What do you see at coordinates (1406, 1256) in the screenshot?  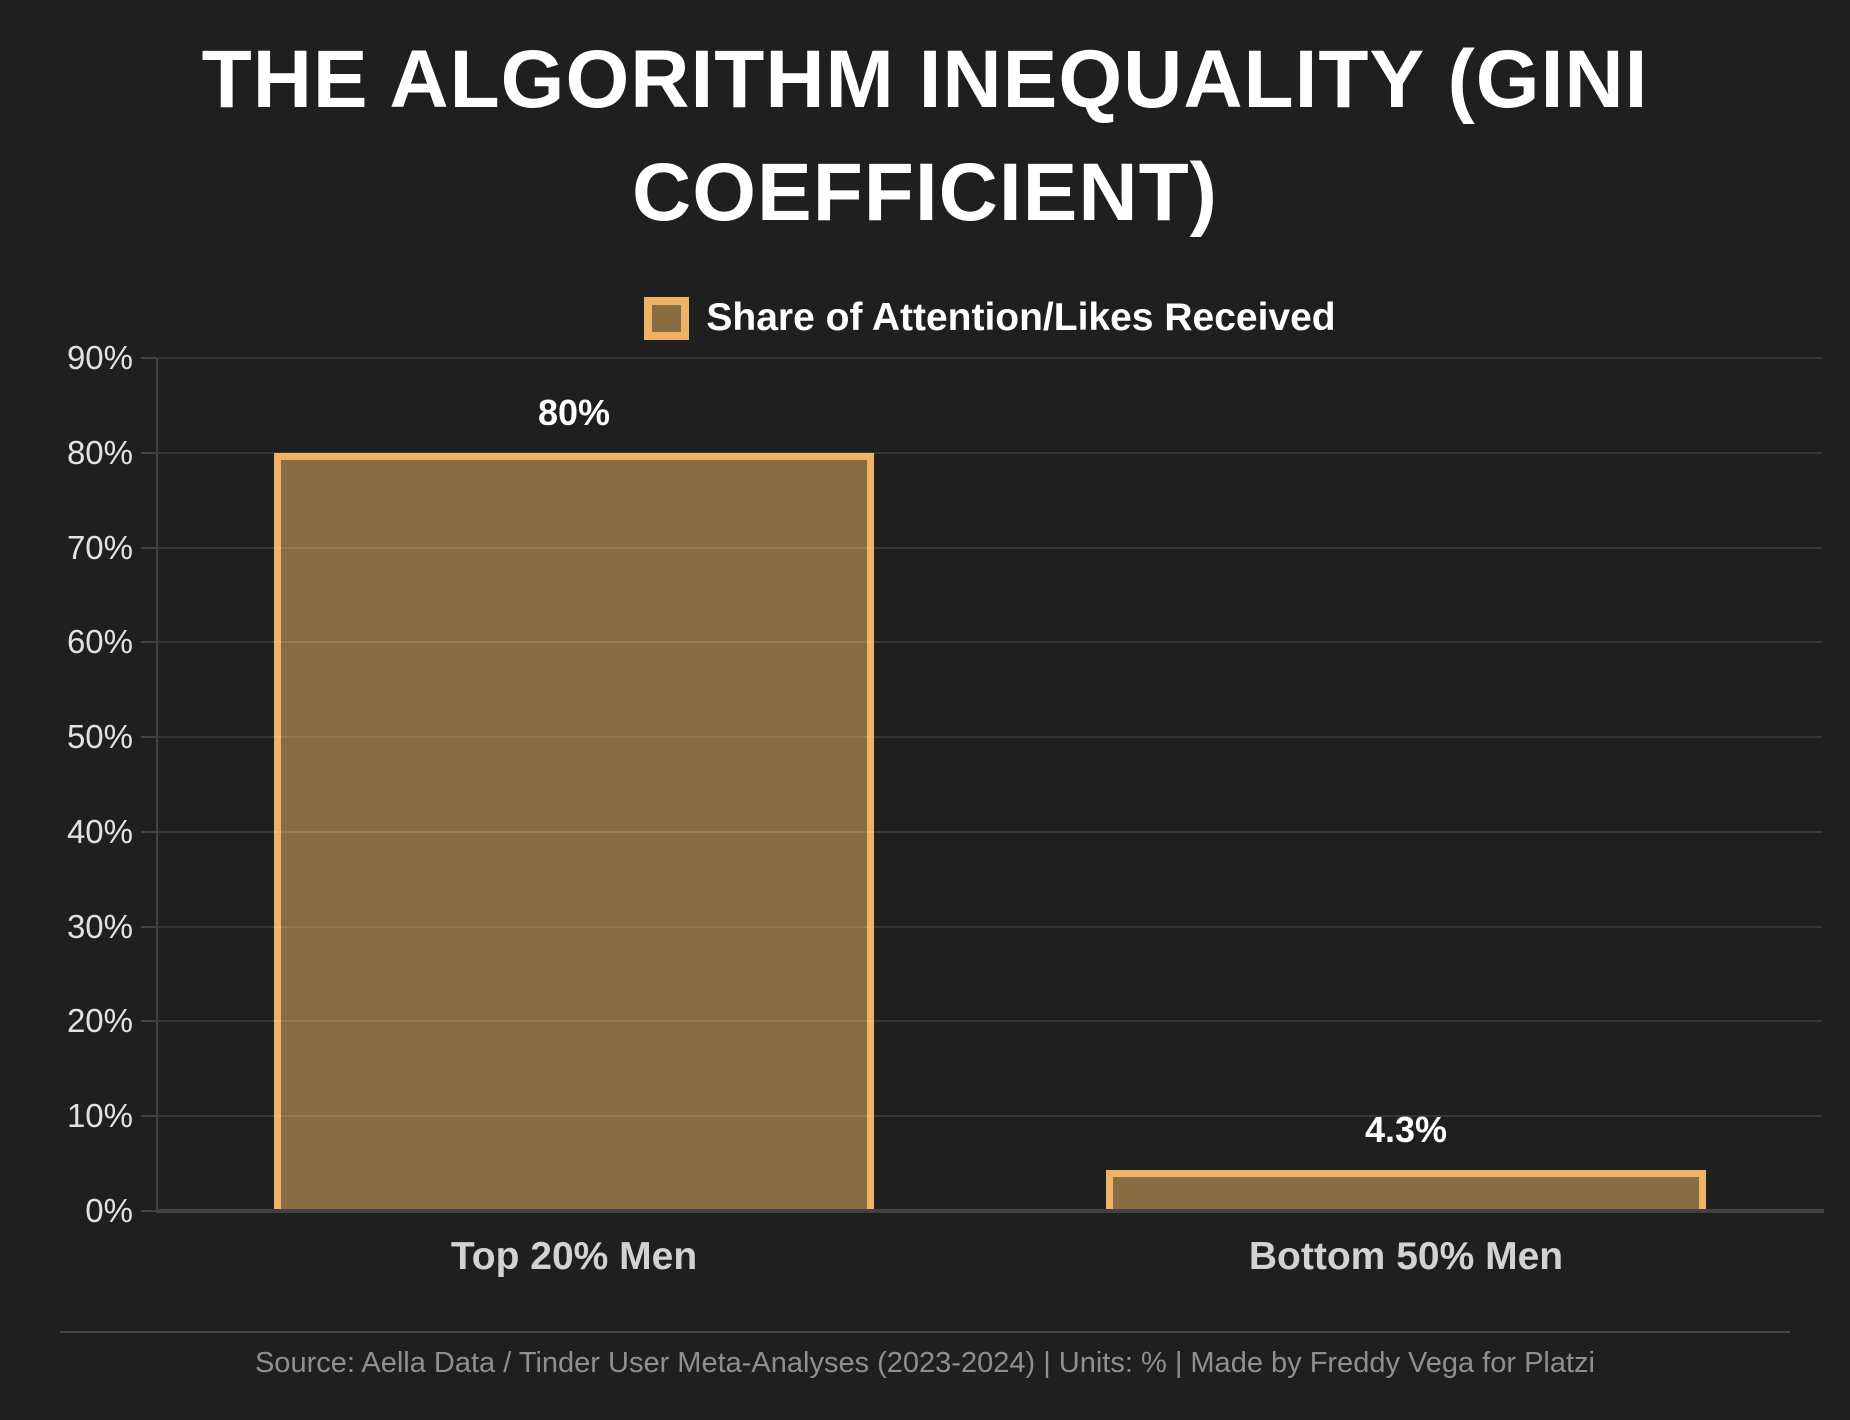 I see `category-label-bottom-50-men: Bottom 50% Men` at bounding box center [1406, 1256].